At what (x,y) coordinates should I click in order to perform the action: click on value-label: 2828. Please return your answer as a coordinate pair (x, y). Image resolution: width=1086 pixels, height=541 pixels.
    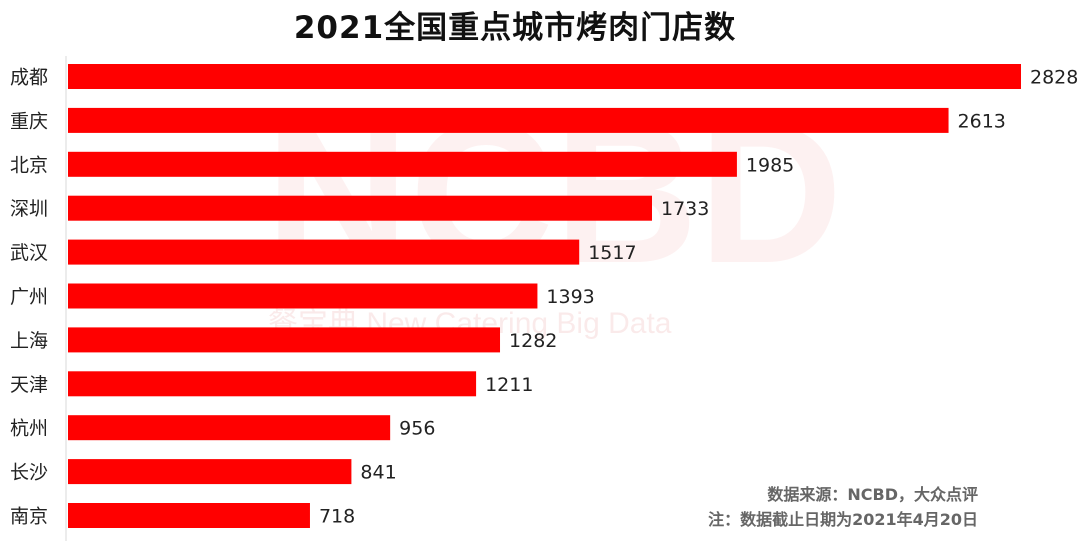
    Looking at the image, I should click on (1054, 78).